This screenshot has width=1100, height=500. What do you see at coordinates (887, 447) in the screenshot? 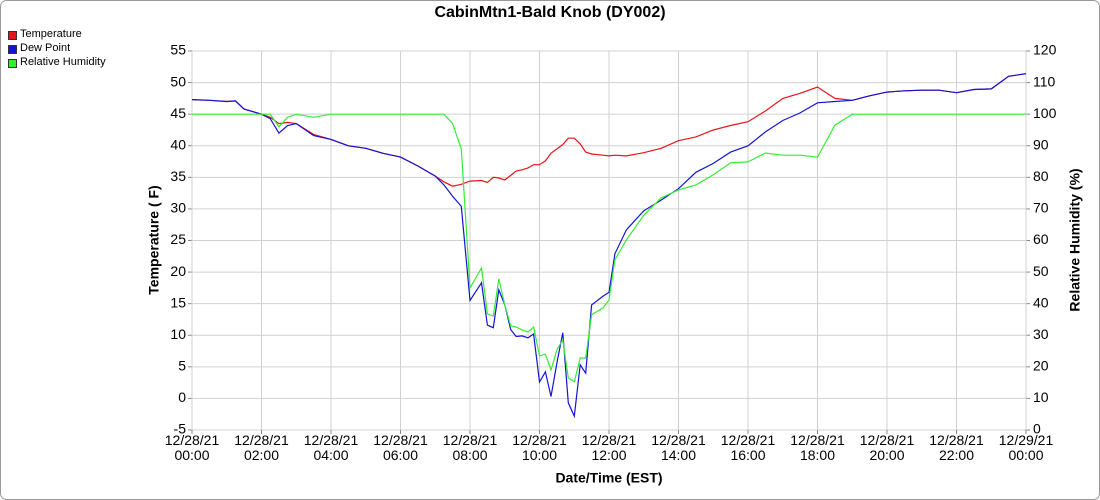
I see `x-tick-label: 12/28/21 20:00` at bounding box center [887, 447].